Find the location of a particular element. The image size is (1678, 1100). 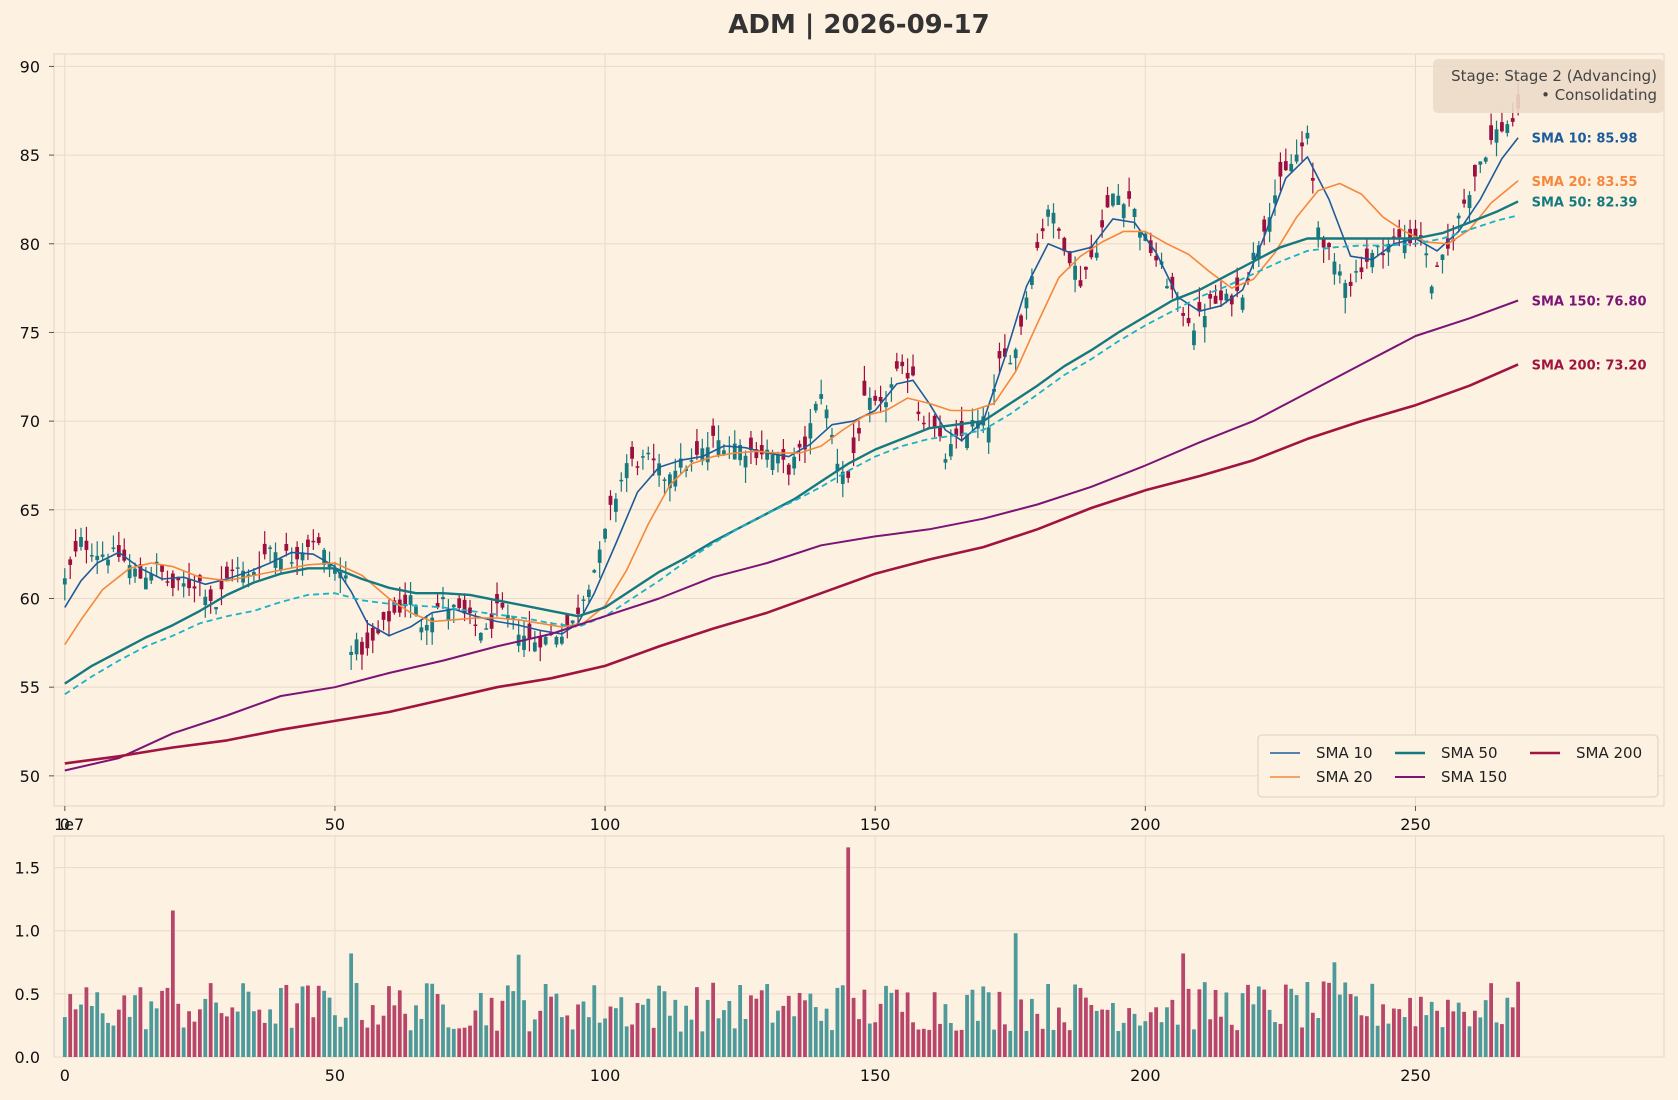

vol-x-tick-label: 50 is located at coordinates (335, 1075).